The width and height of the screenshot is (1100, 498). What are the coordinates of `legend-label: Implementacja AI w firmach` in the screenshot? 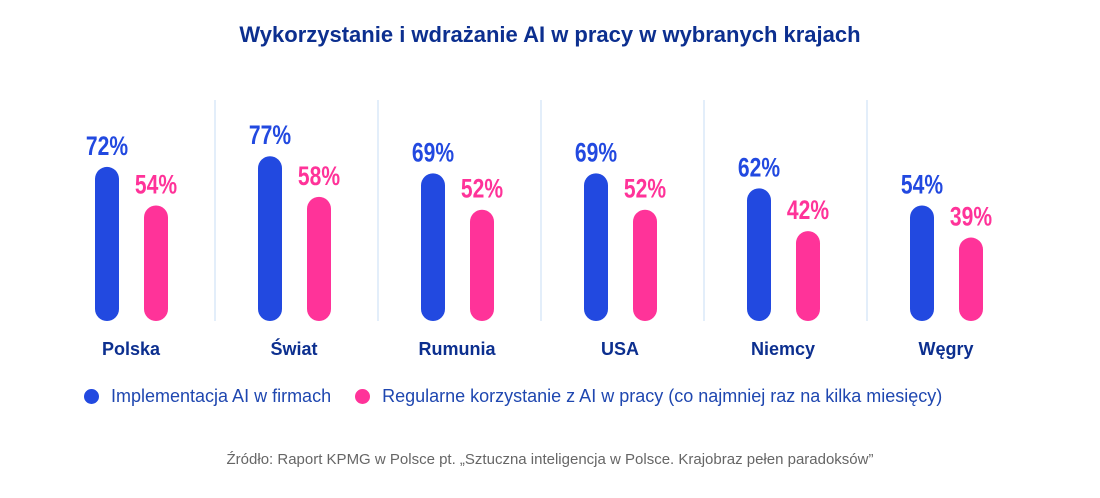 It's located at (221, 396).